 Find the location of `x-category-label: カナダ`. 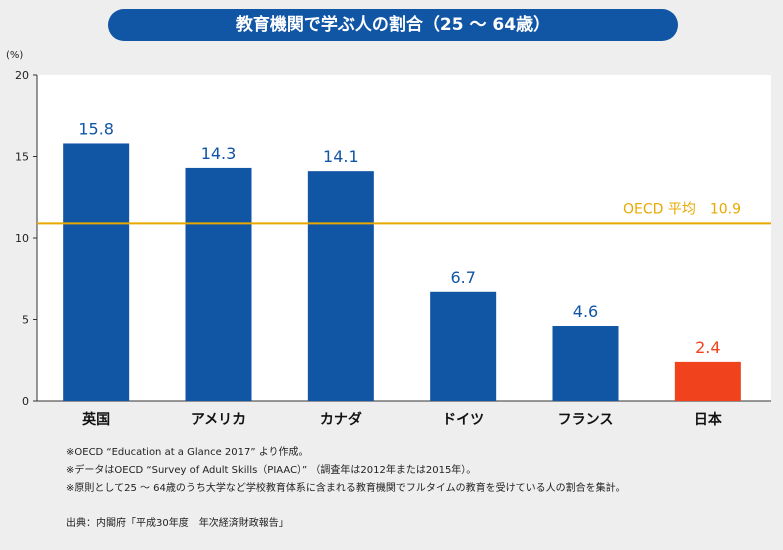

x-category-label: カナダ is located at coordinates (341, 419).